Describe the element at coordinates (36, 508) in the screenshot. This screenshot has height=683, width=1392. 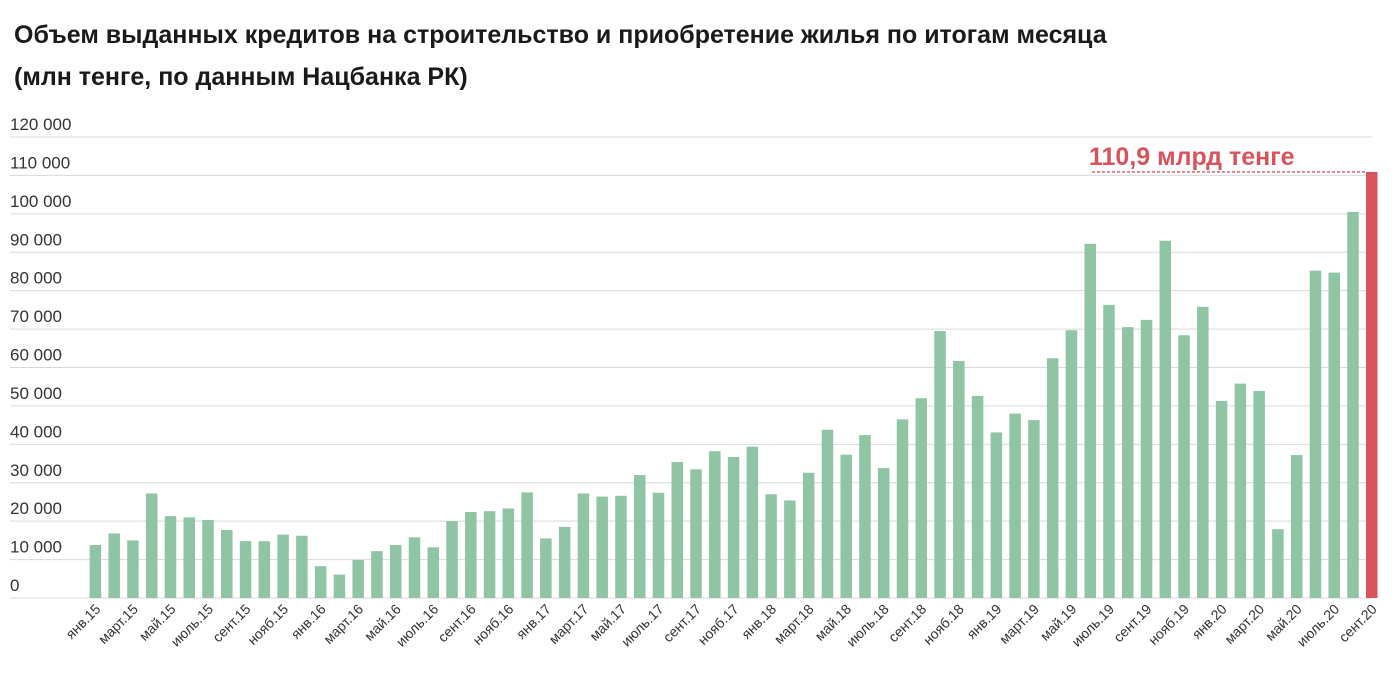
I see `y-tick-label: 20 000` at that location.